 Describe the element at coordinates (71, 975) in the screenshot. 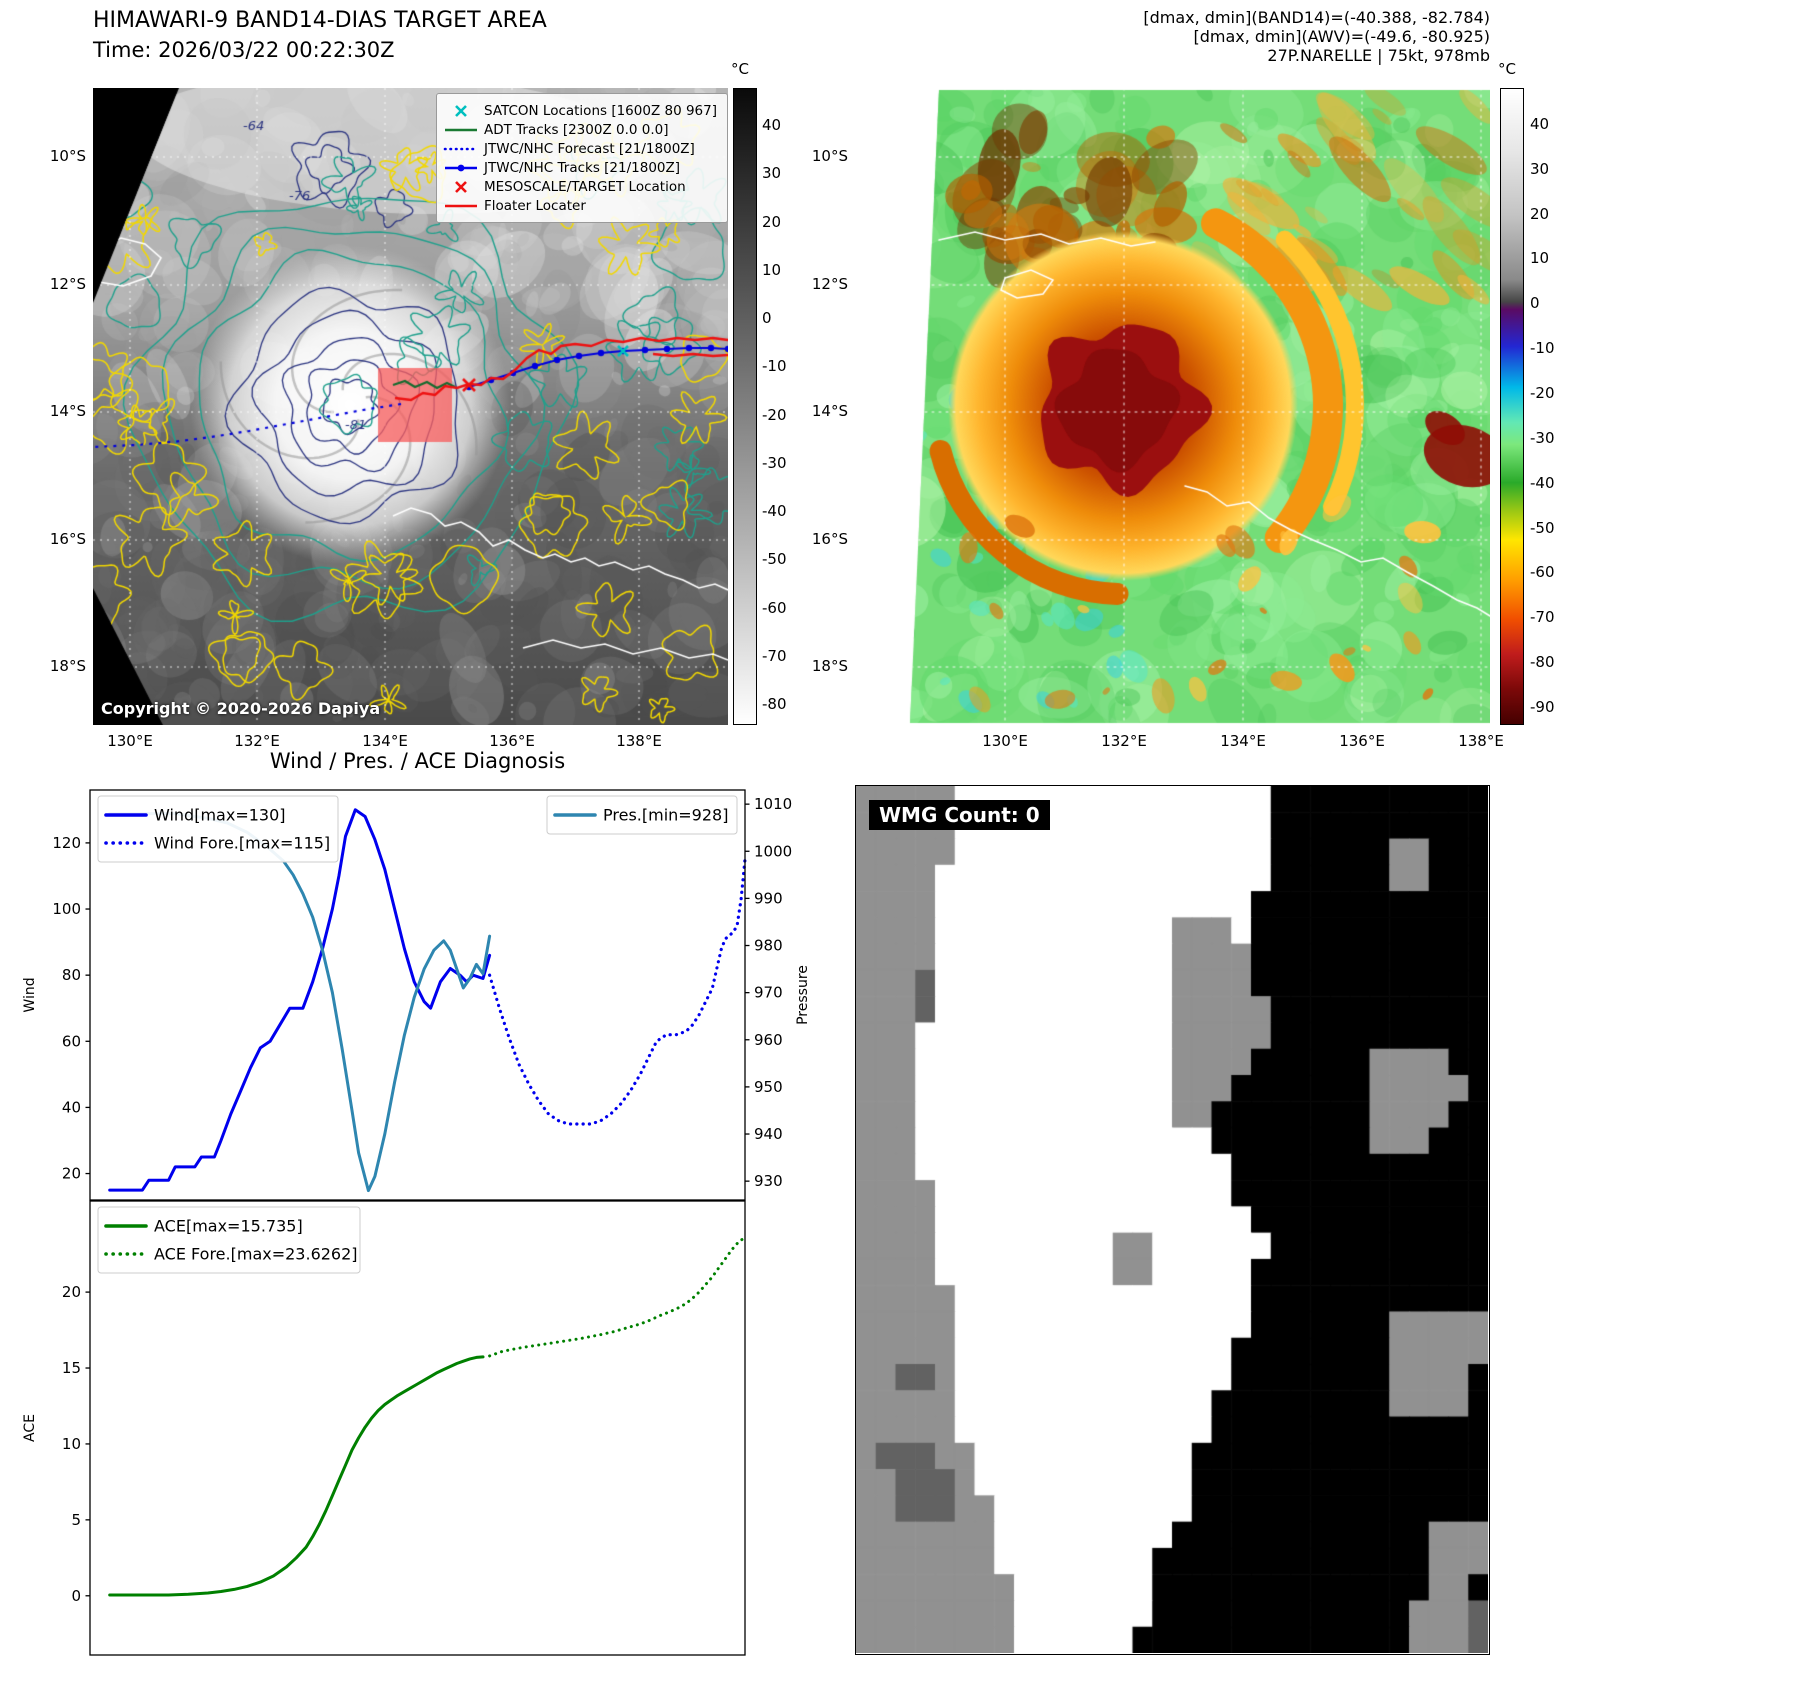

I see `y-tick-label: 80` at that location.